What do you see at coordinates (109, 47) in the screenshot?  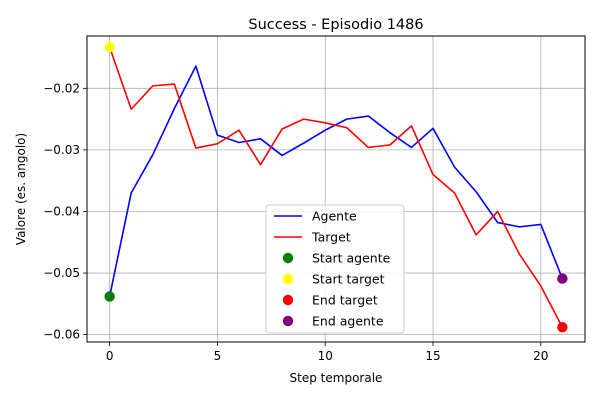 I see `point-start-target` at bounding box center [109, 47].